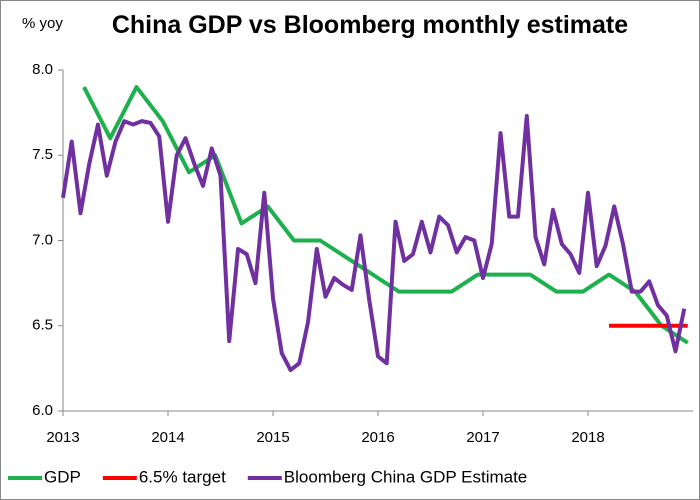  I want to click on x-tick-label: 2015, so click(272, 437).